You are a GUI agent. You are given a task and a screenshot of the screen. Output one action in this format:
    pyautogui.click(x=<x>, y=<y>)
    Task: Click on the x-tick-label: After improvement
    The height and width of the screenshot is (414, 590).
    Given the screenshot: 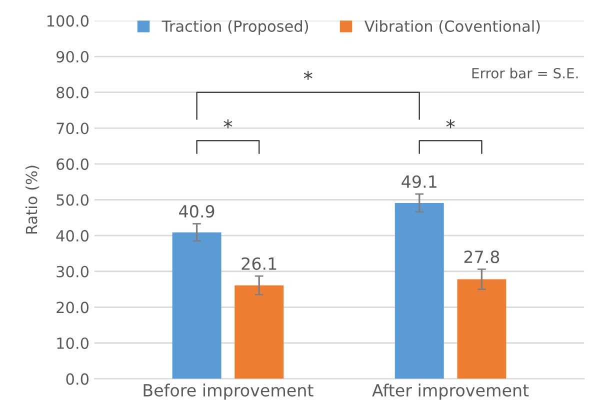 What is the action you would take?
    pyautogui.click(x=450, y=392)
    